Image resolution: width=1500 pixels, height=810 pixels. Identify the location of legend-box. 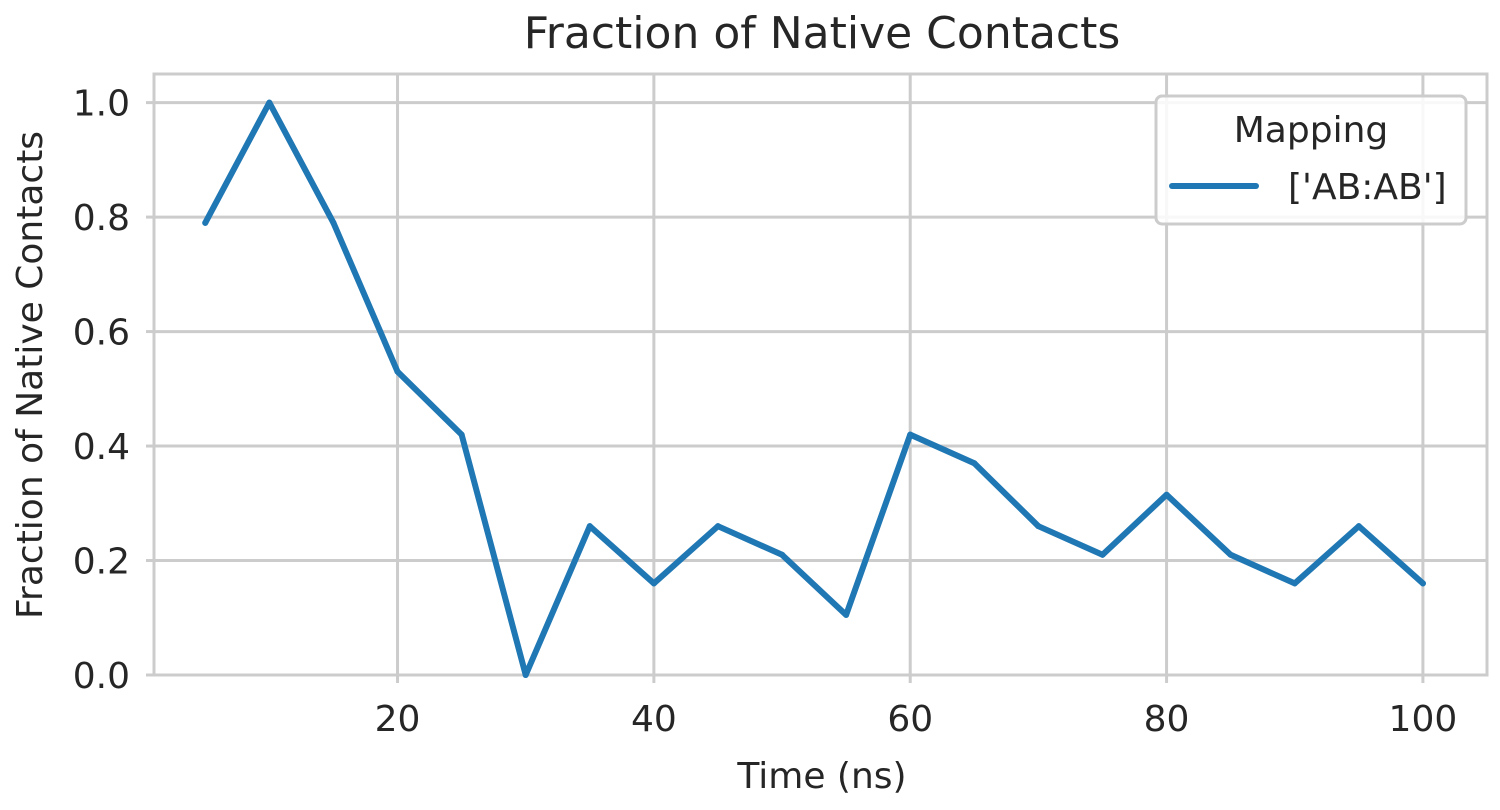
(1311, 160).